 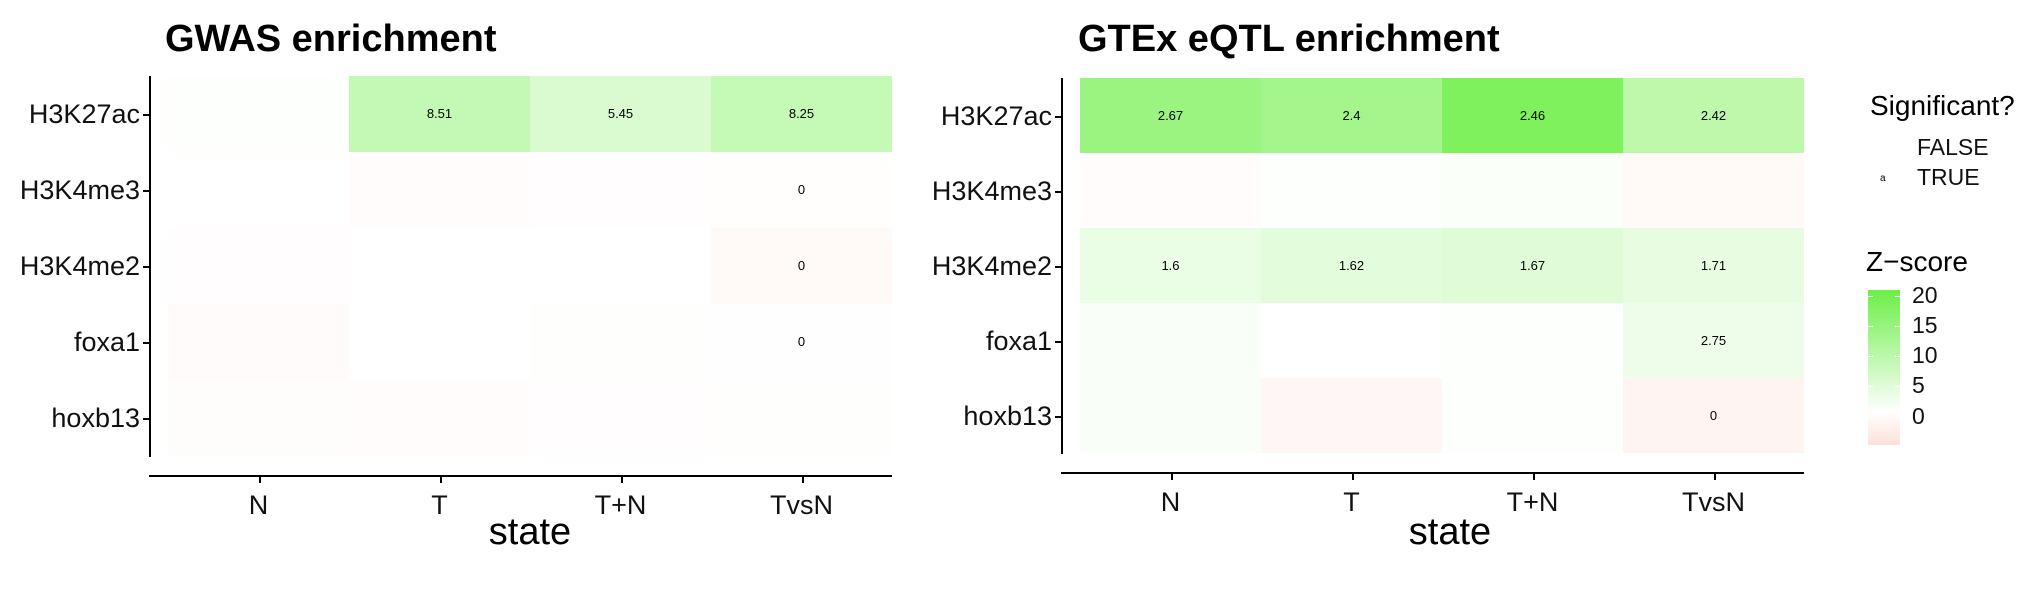 I want to click on gwas-cell-r1-c2, so click(x=620, y=190).